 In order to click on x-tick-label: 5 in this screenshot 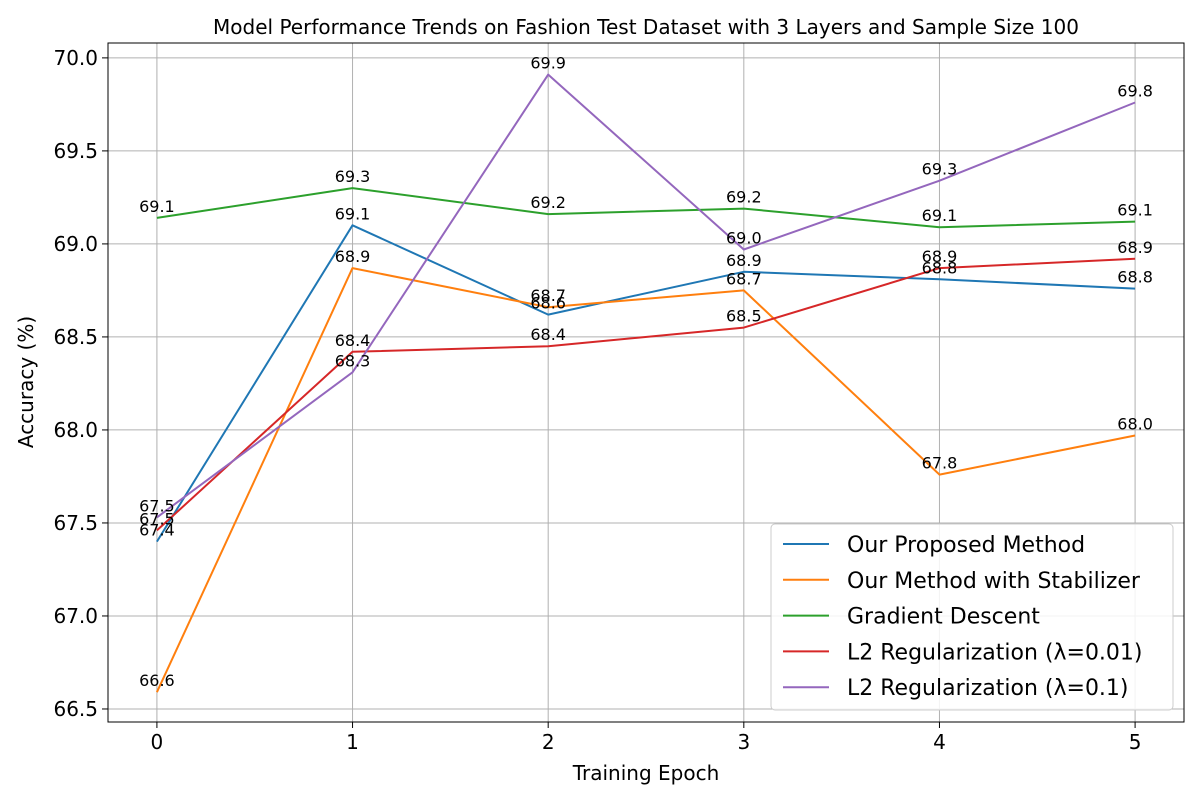, I will do `click(1135, 742)`.